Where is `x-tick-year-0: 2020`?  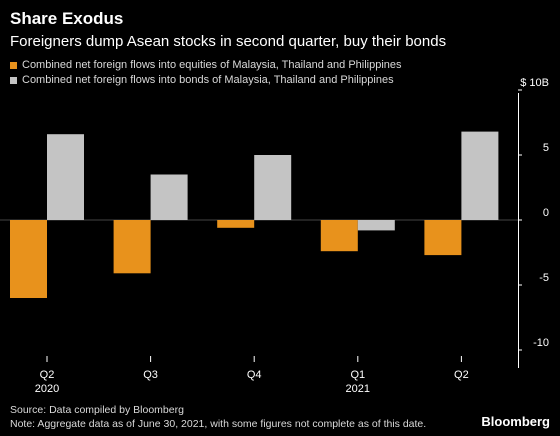
x-tick-year-0: 2020 is located at coordinates (47, 389).